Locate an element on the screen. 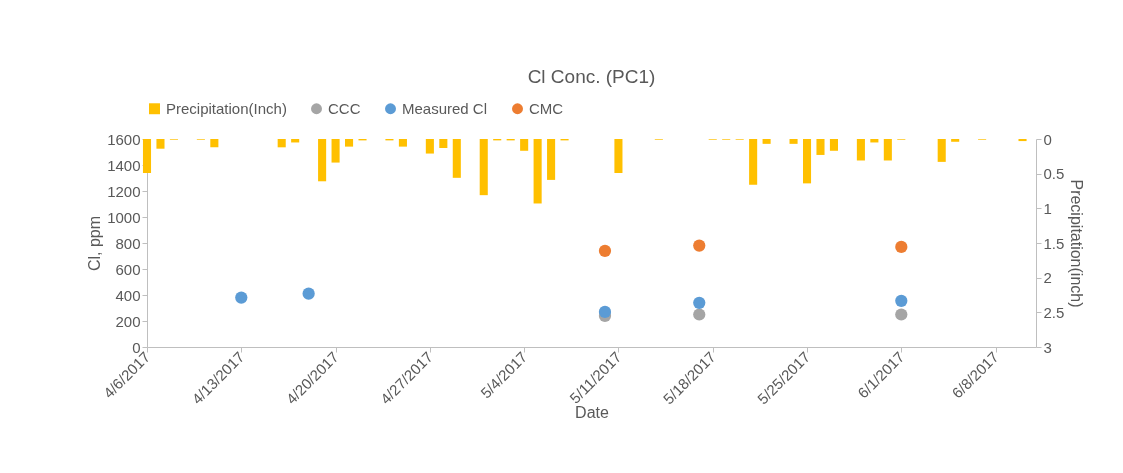 The height and width of the screenshot is (473, 1123). y2-tick-label: 3 is located at coordinates (1047, 347).